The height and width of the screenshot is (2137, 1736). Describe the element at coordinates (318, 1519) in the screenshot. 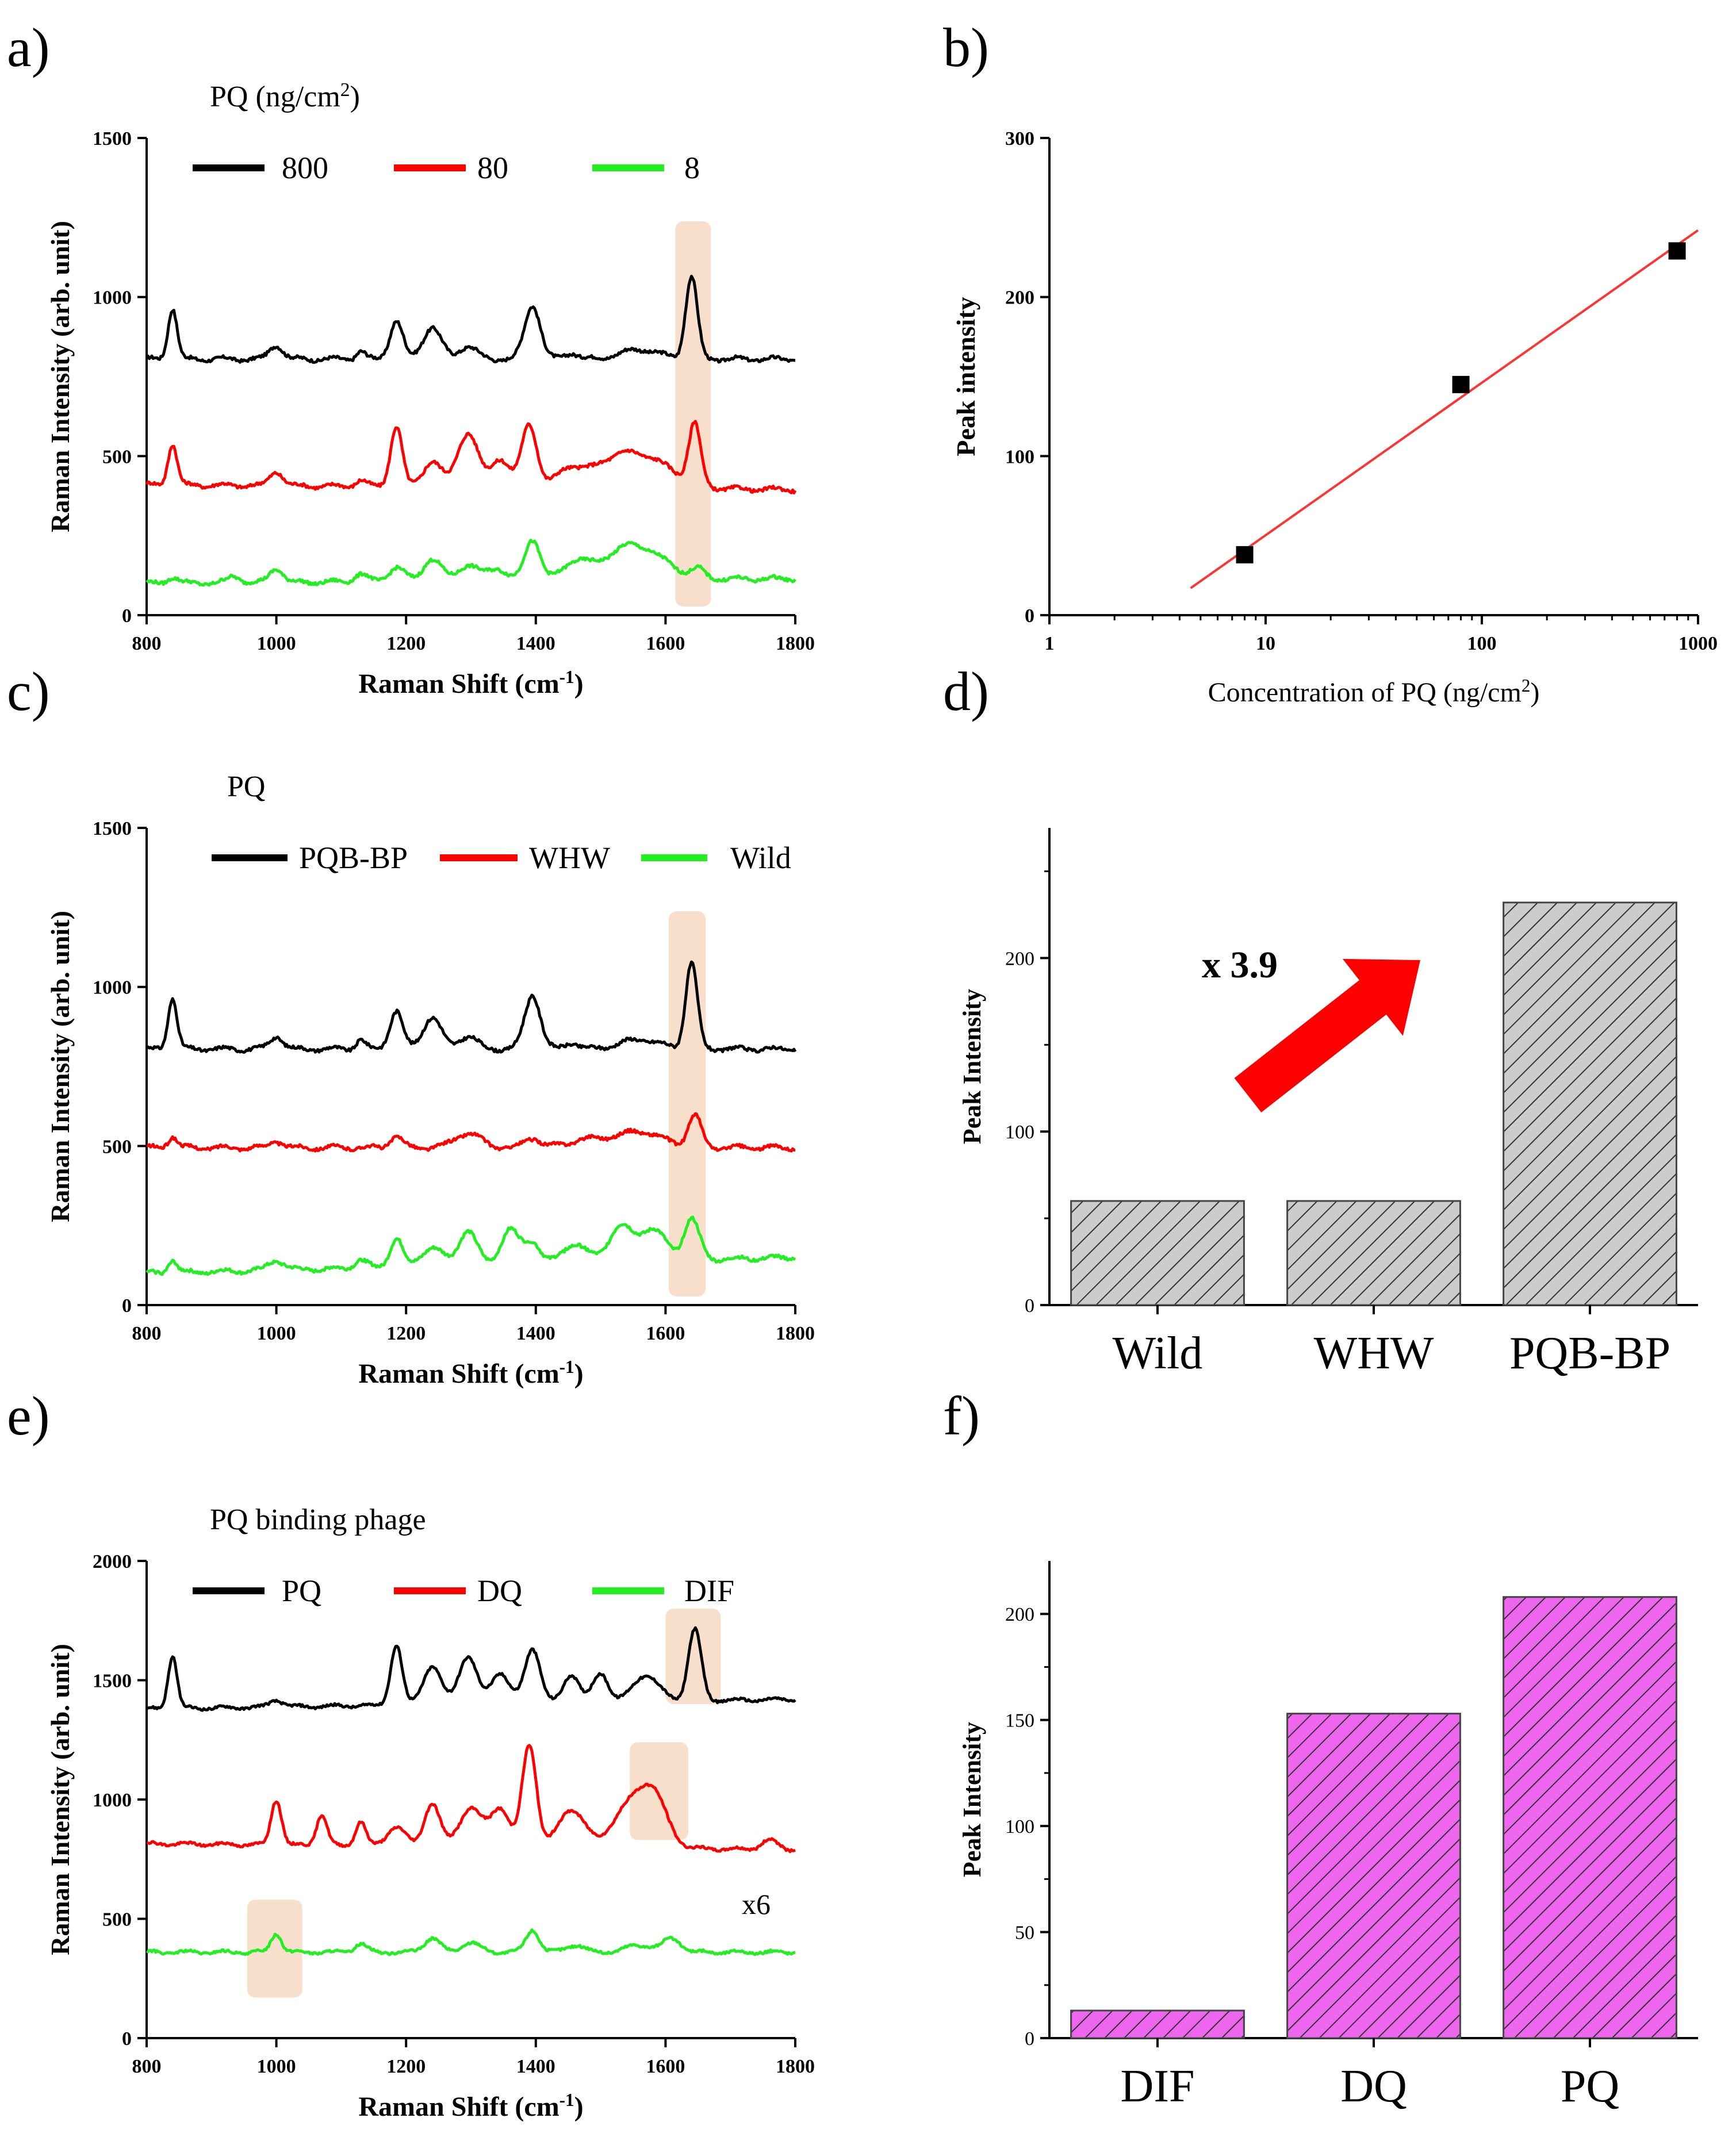

I see `legend-title: PQ binding phage` at that location.